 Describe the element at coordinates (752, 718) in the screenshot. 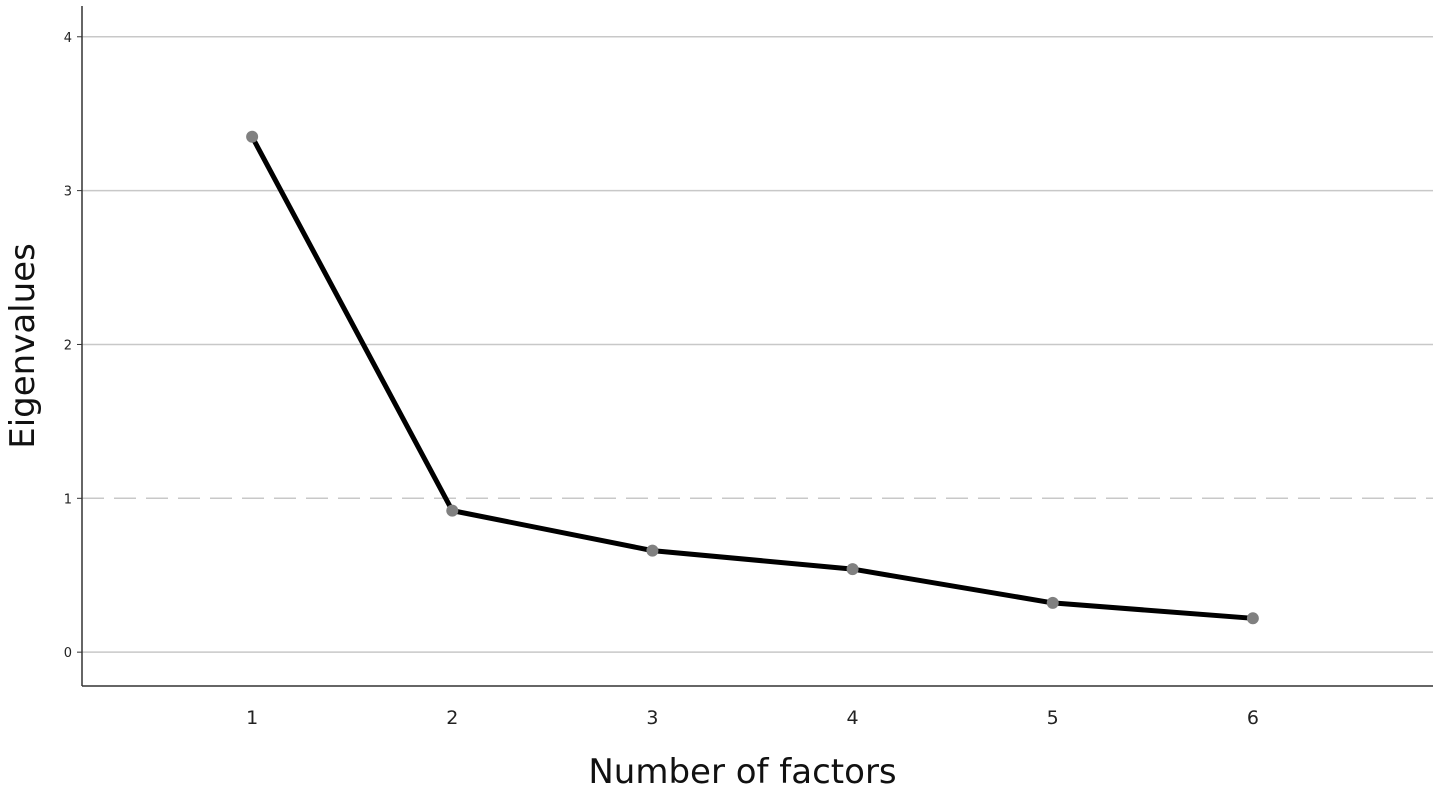

I see `x-tick-labels: 1 2 3 4 5 6` at that location.